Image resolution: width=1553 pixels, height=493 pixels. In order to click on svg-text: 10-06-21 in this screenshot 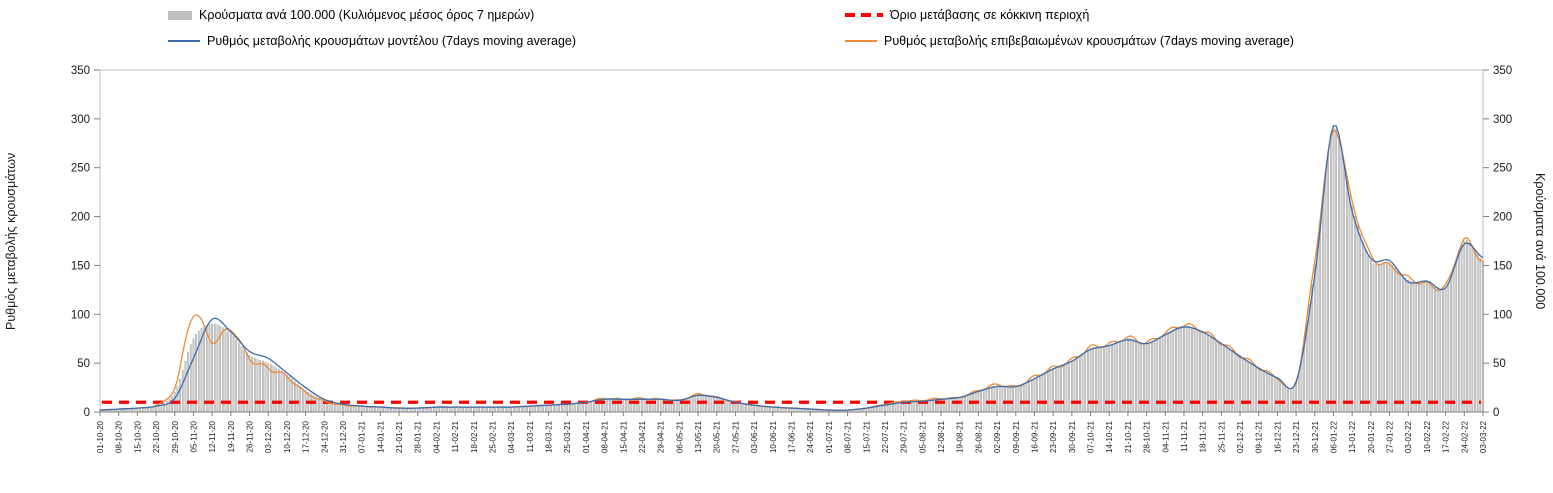, I will do `click(773, 436)`.